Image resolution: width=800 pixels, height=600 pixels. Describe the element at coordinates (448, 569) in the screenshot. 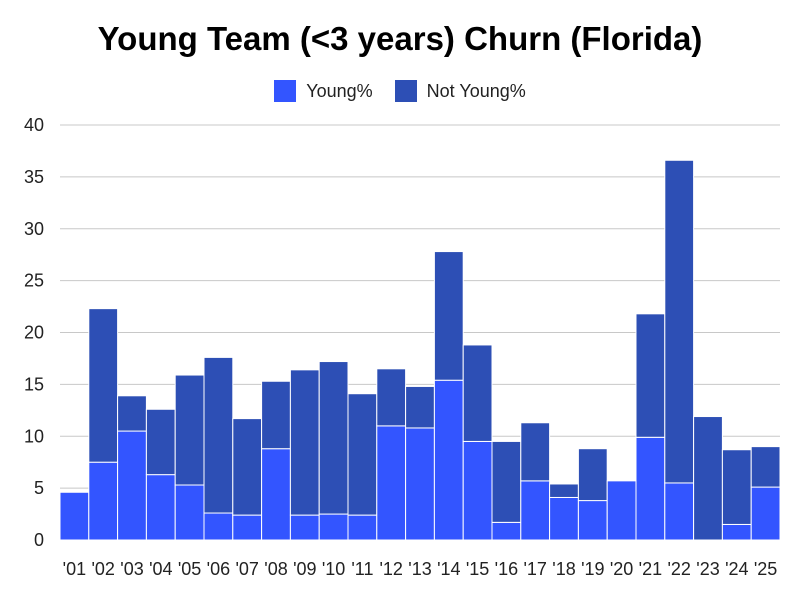

I see `x-tick-label: '14` at that location.